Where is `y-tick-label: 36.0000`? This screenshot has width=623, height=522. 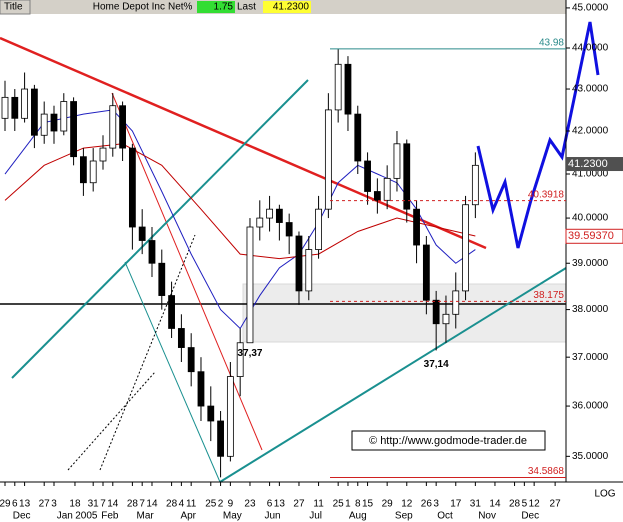 y-tick-label: 36.0000 is located at coordinates (590, 406).